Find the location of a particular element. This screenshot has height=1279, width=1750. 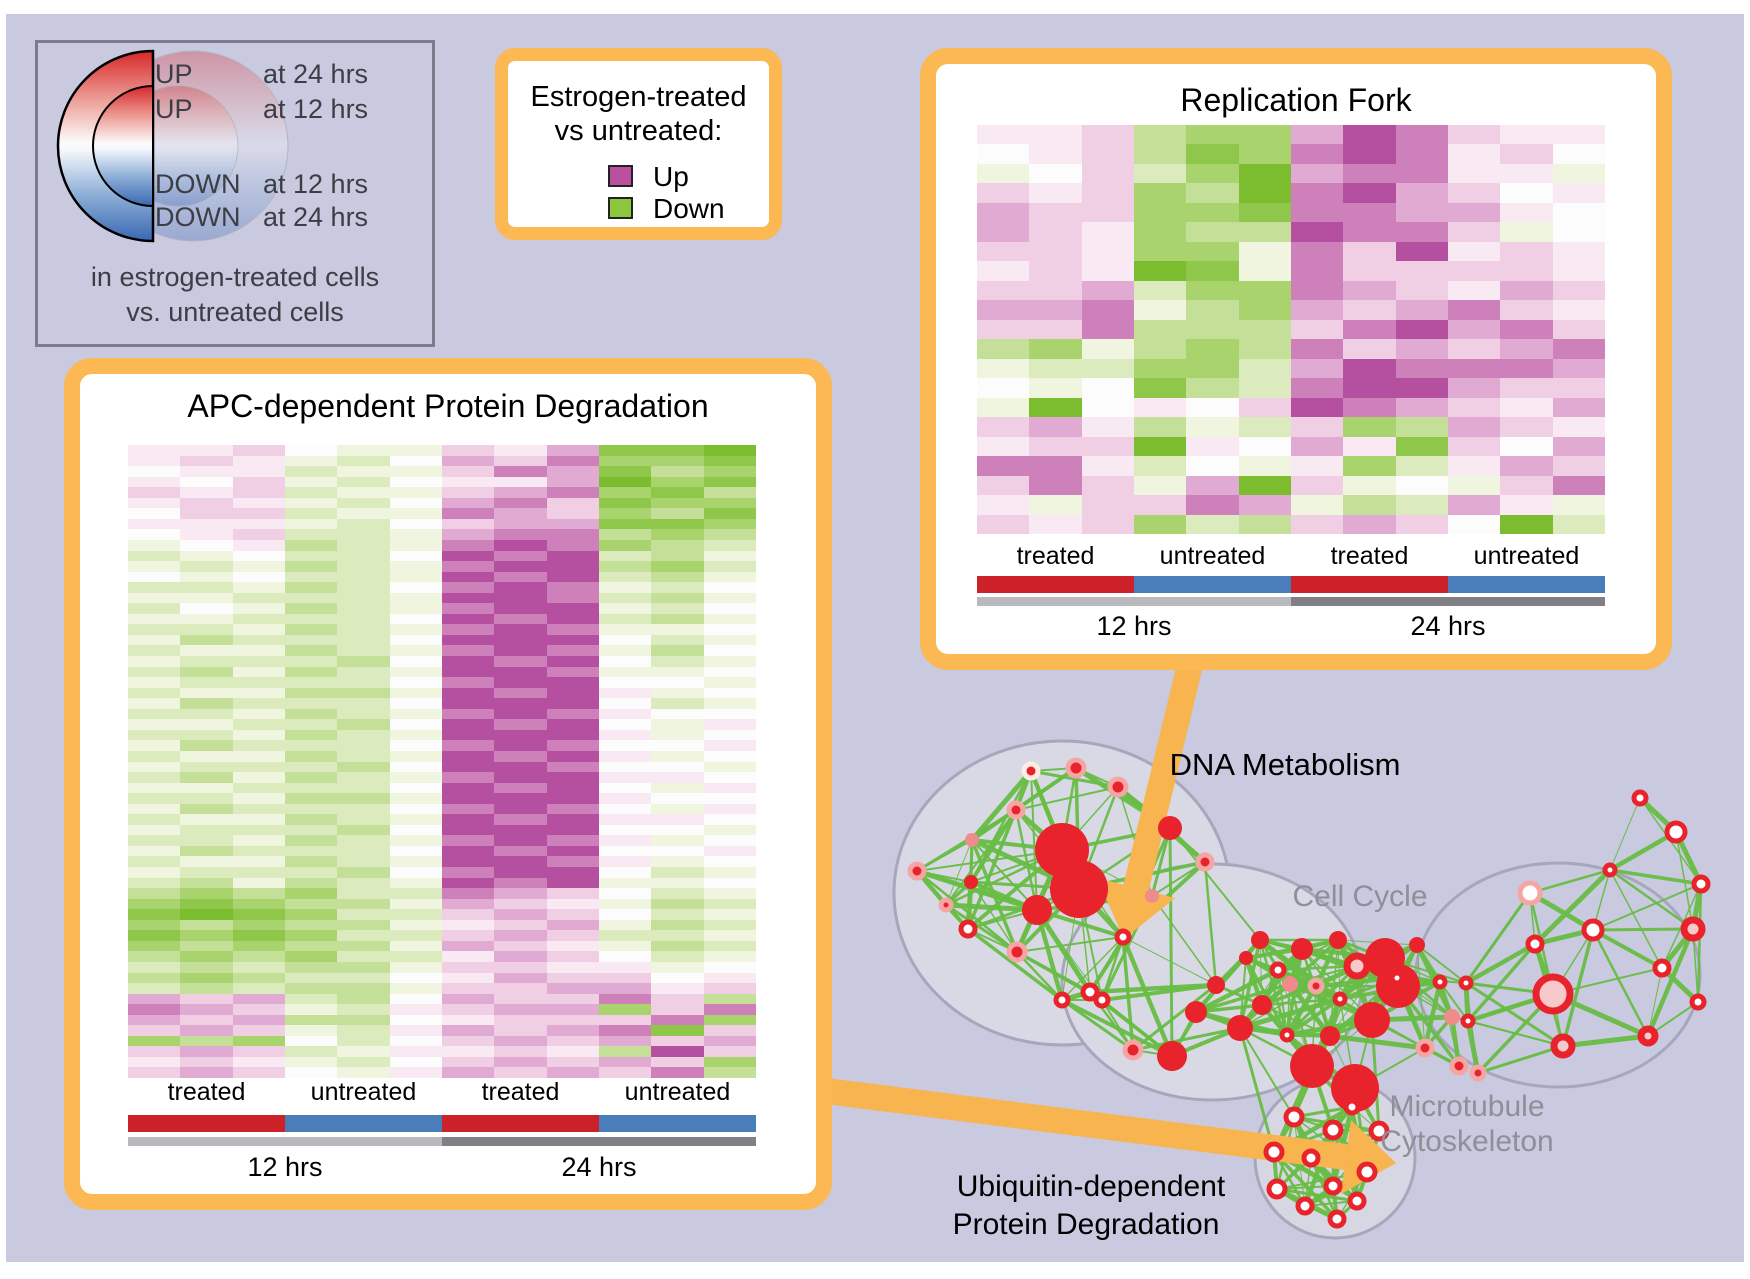

legend-time-12: at 12 hrs is located at coordinates (316, 109).